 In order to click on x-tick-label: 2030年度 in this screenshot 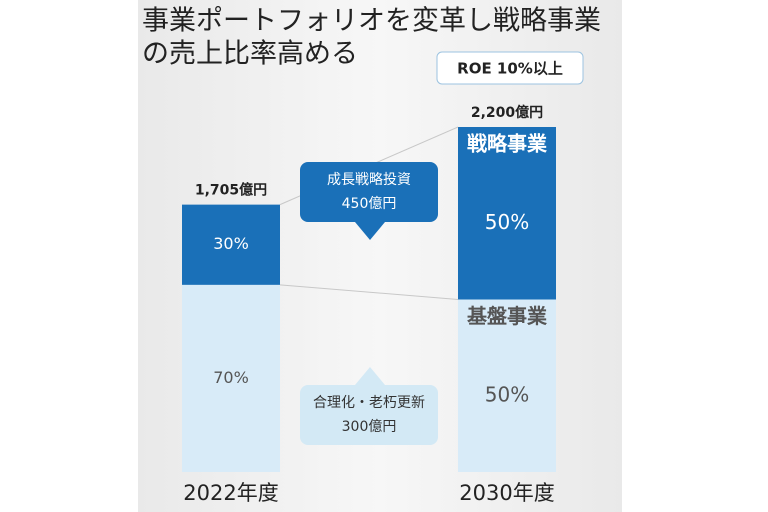, I will do `click(506, 493)`.